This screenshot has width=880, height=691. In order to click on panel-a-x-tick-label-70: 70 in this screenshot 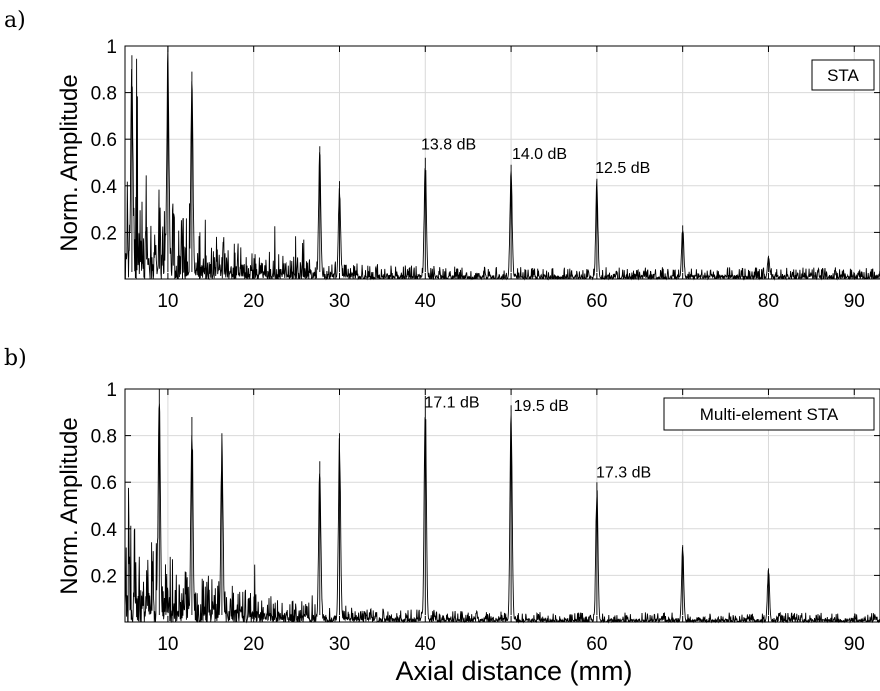, I will do `click(682, 301)`.